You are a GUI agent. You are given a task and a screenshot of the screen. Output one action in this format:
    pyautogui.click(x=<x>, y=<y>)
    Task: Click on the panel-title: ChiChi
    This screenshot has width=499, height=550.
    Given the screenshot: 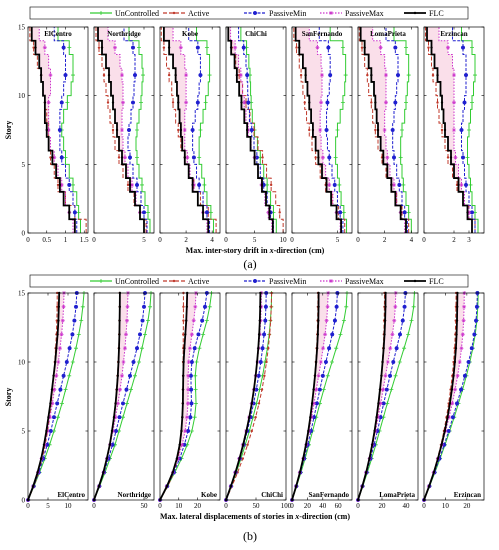 What is the action you would take?
    pyautogui.click(x=272, y=495)
    